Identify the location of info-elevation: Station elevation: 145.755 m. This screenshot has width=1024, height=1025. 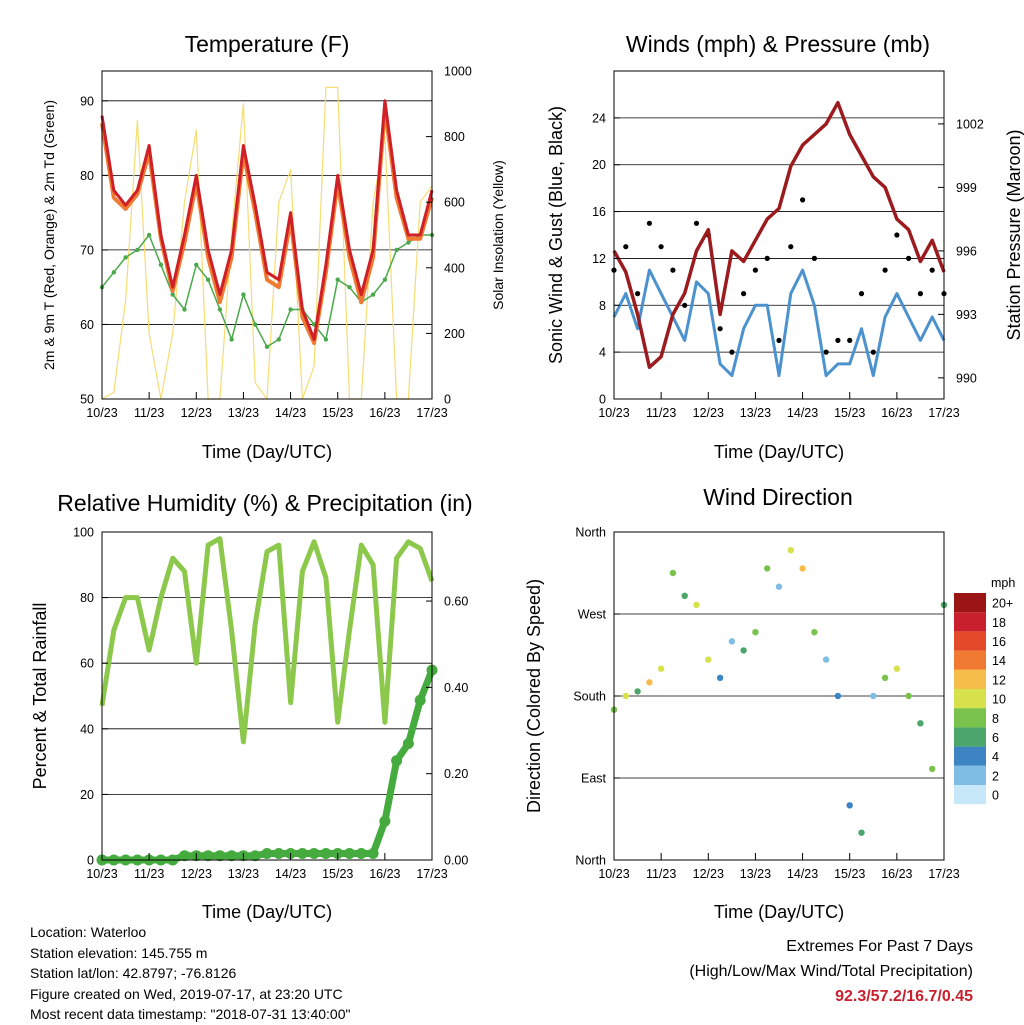
(119, 952).